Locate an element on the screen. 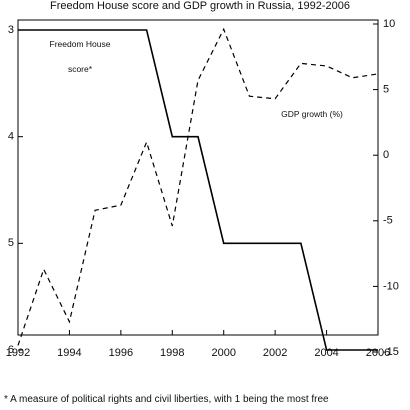 The height and width of the screenshot is (410, 410). series-label-freedom-house-line-1: Freedom House is located at coordinates (80, 44).